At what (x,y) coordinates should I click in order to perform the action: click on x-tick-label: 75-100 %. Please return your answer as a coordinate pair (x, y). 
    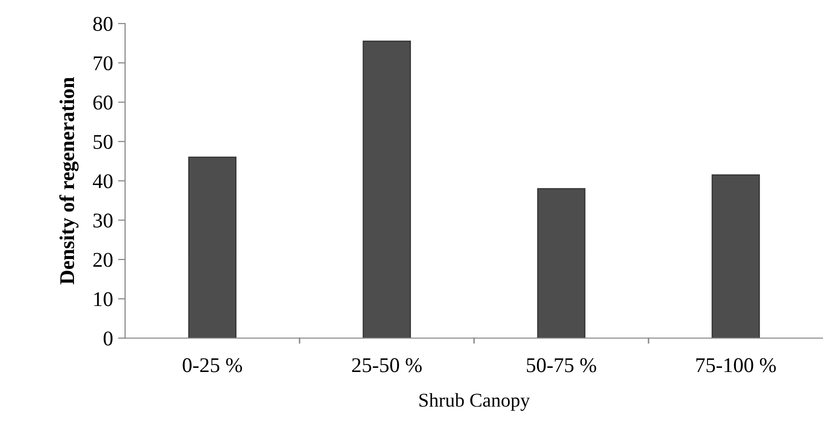
    Looking at the image, I should click on (736, 365).